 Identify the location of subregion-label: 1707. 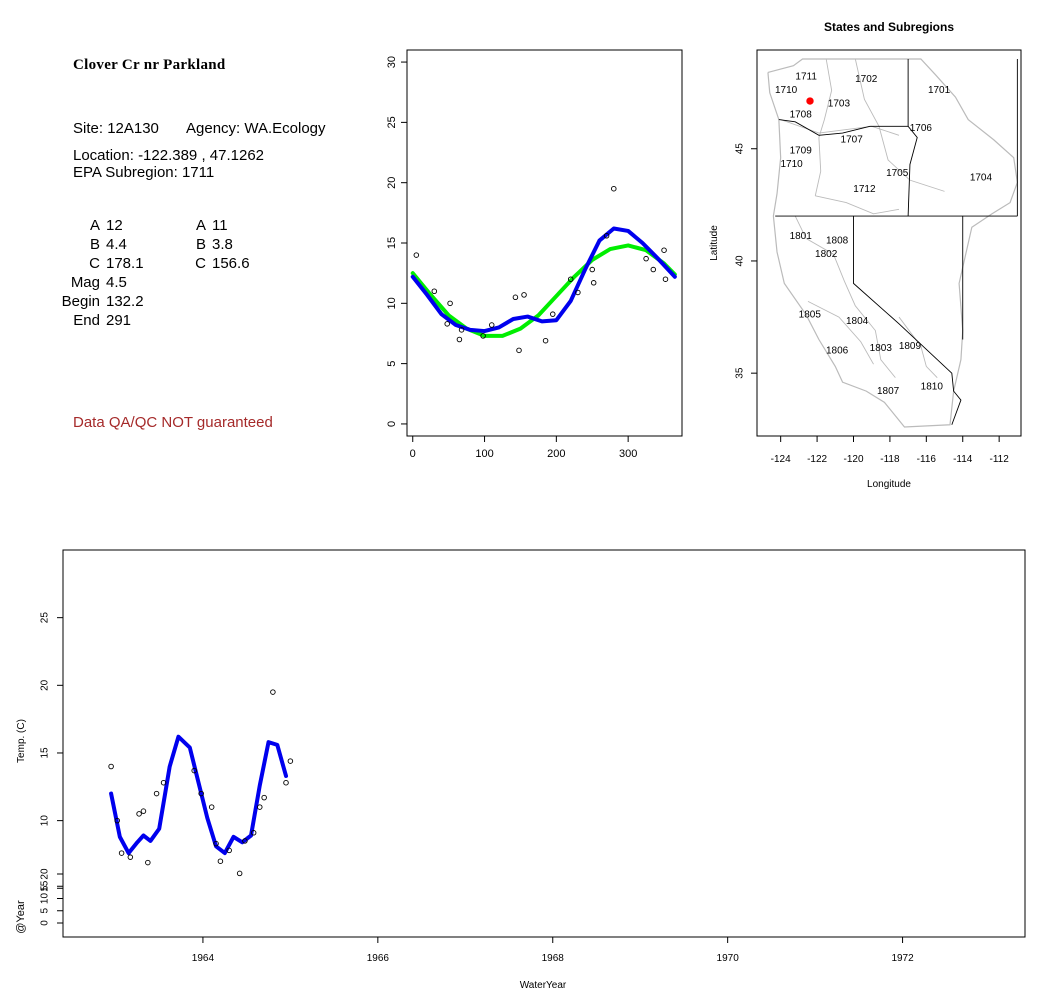
(852, 139).